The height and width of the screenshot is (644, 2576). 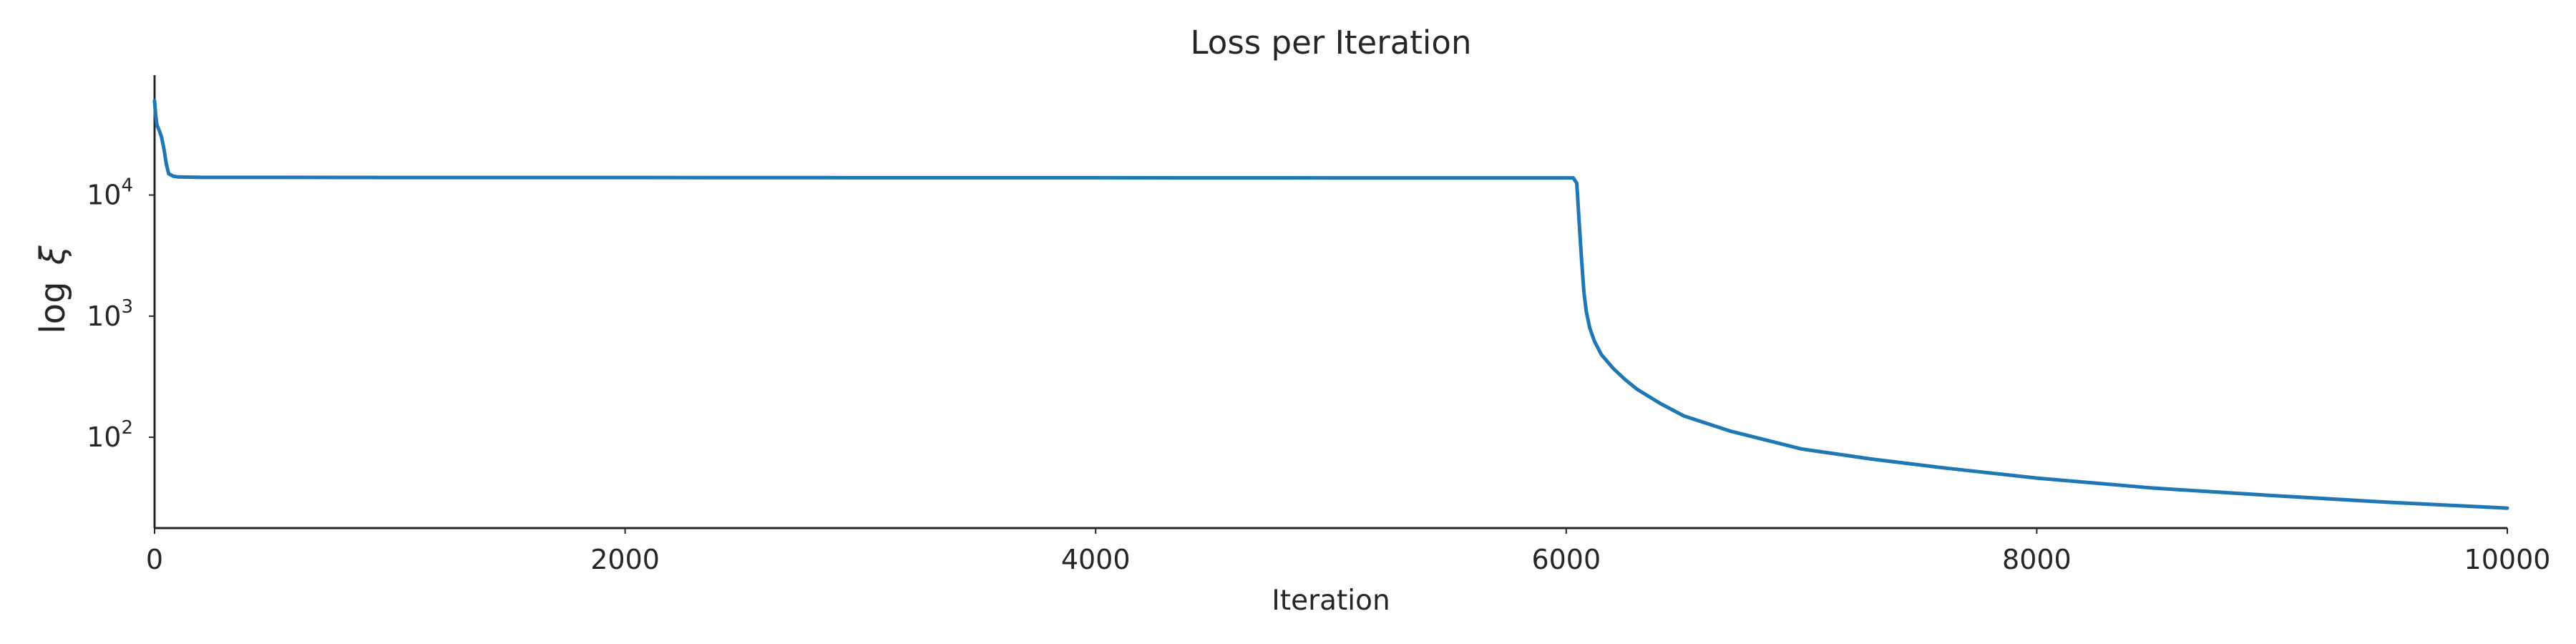 I want to click on x-axis-label: Iteration, so click(x=1331, y=601).